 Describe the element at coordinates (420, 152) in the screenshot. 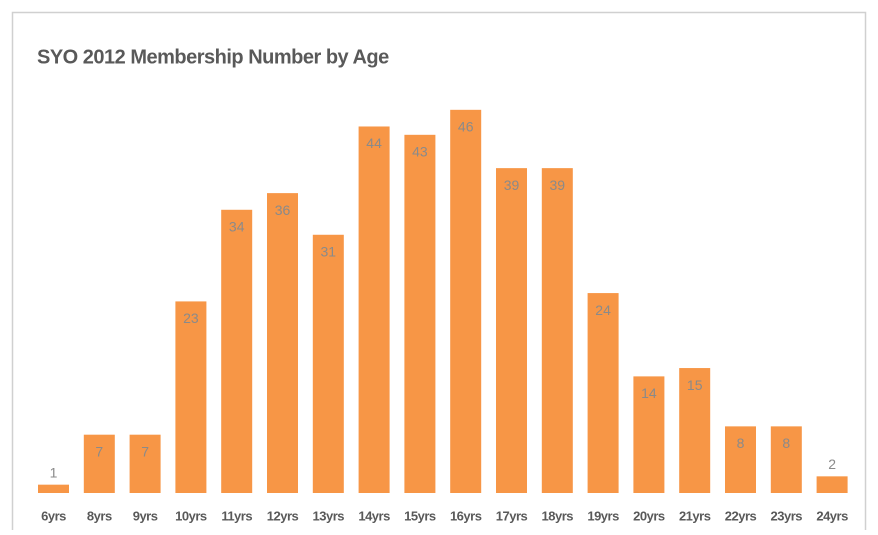

I see `data-label: 43` at that location.